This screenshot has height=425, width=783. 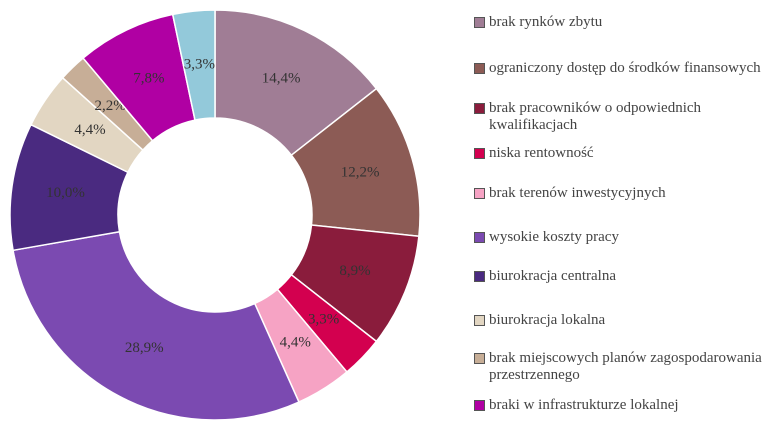 I want to click on legend-item: biurokracja centralna, so click(x=624, y=276).